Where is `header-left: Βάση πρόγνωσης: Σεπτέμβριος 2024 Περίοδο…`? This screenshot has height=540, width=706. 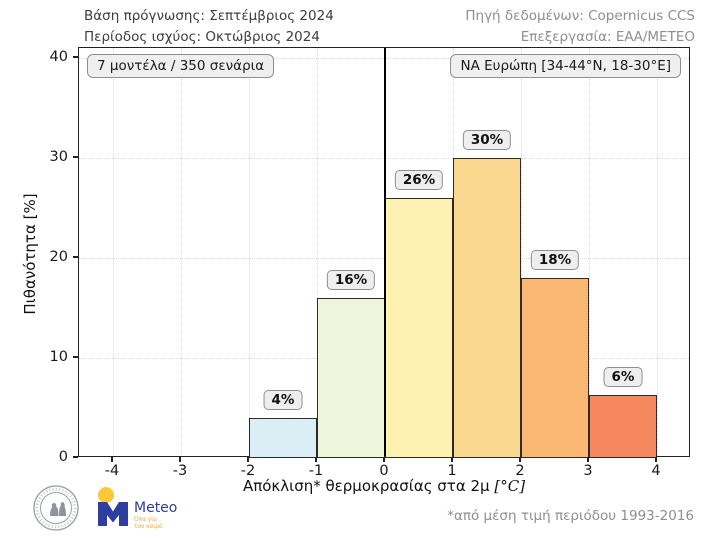
header-left: Βάση πρόγνωσης: Σεπτέμβριος 2024 Περίοδο… is located at coordinates (209, 27).